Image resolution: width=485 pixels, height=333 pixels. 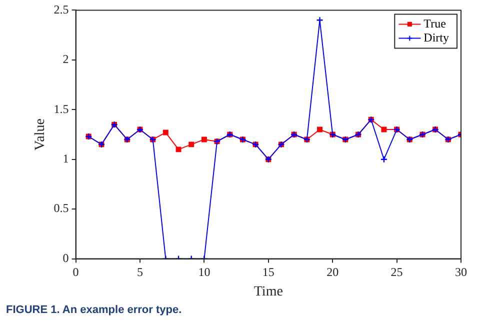 I want to click on x-tick-label: 20, so click(x=332, y=272).